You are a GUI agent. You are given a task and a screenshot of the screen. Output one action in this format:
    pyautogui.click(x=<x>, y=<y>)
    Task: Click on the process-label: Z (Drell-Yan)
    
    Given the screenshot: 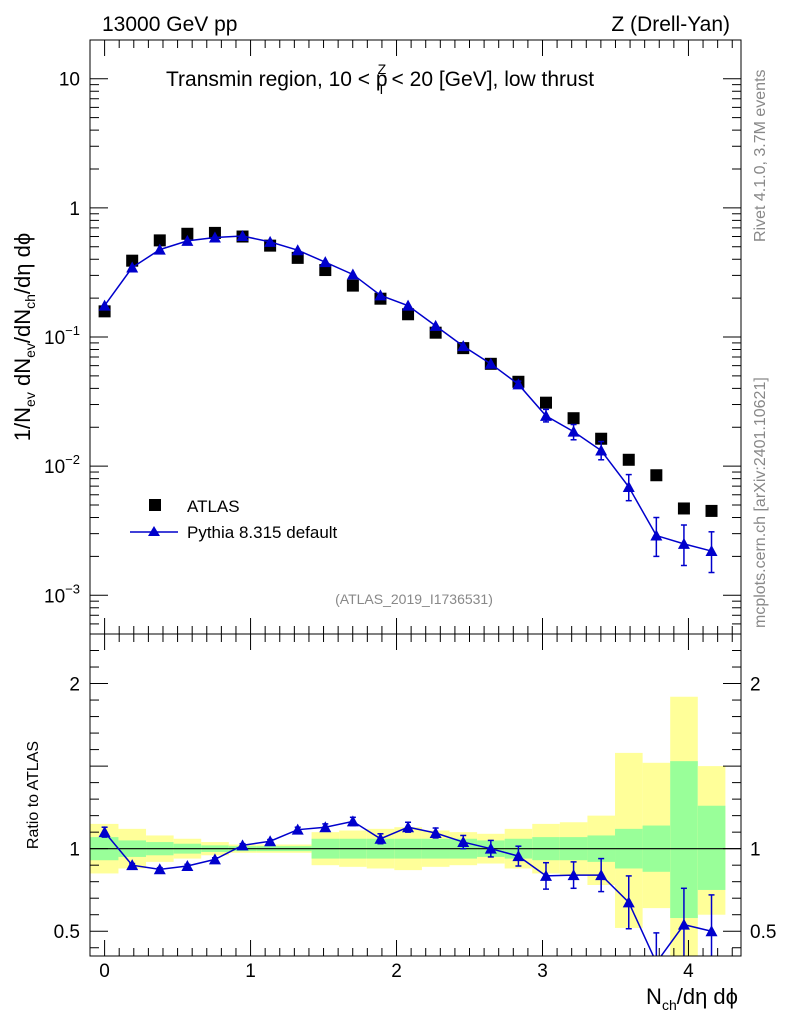 What is the action you would take?
    pyautogui.click(x=670, y=24)
    